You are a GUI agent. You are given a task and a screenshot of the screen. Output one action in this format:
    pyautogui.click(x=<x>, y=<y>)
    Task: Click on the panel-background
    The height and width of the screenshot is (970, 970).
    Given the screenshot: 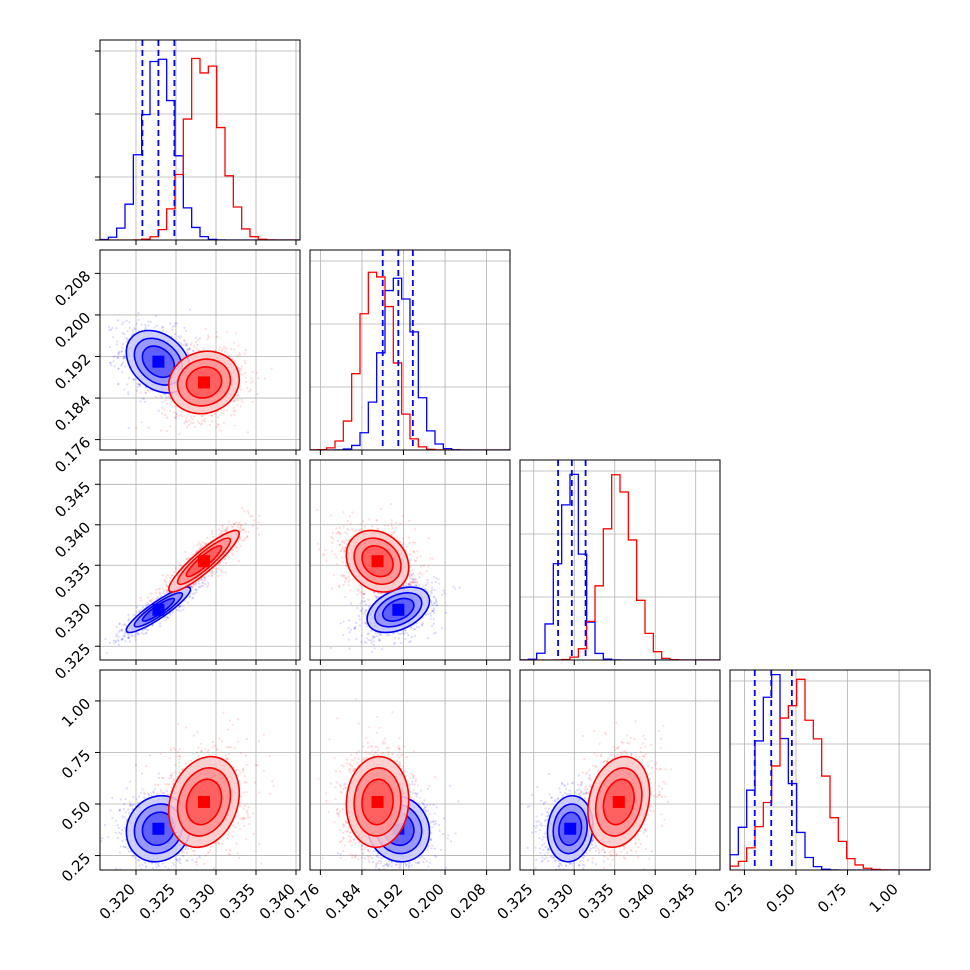 What is the action you would take?
    pyautogui.click(x=410, y=560)
    